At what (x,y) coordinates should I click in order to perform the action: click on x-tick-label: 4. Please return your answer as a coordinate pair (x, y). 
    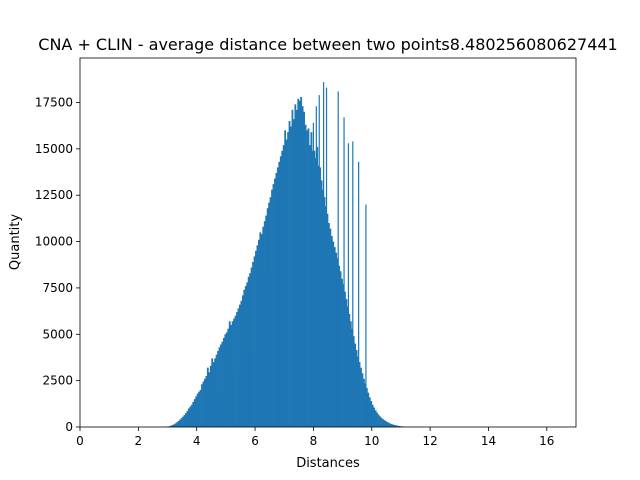
    Looking at the image, I should click on (197, 441).